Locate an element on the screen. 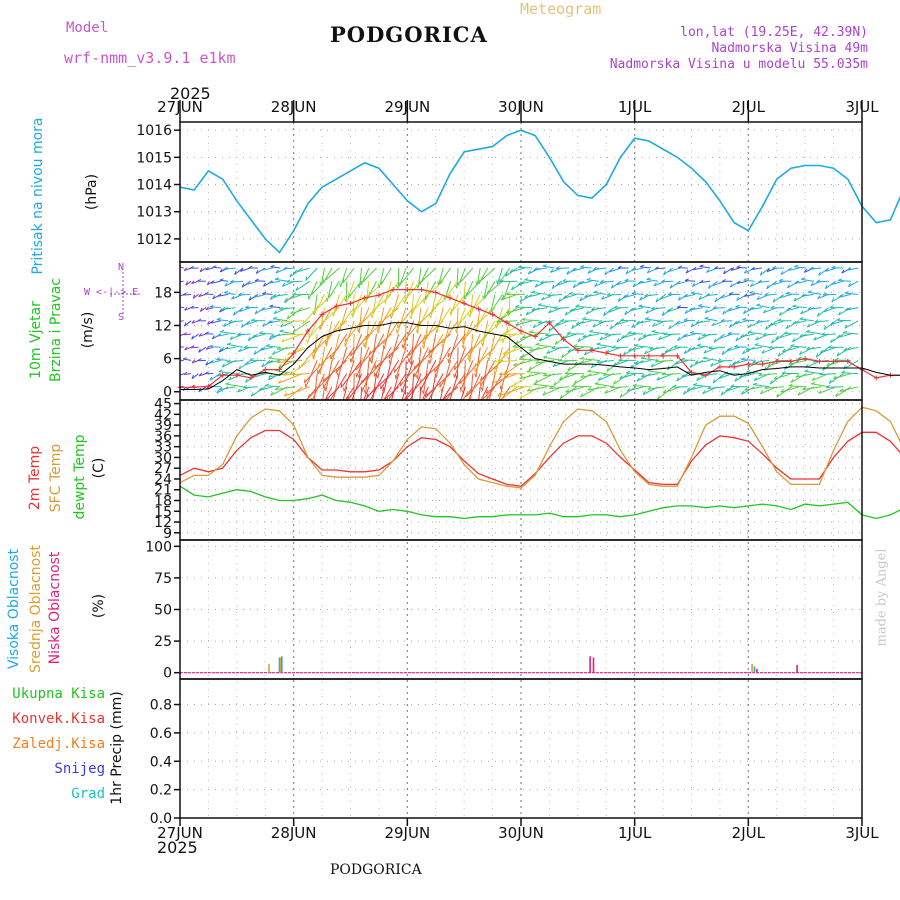  cloud-tick-label: 75 is located at coordinates (163, 579).